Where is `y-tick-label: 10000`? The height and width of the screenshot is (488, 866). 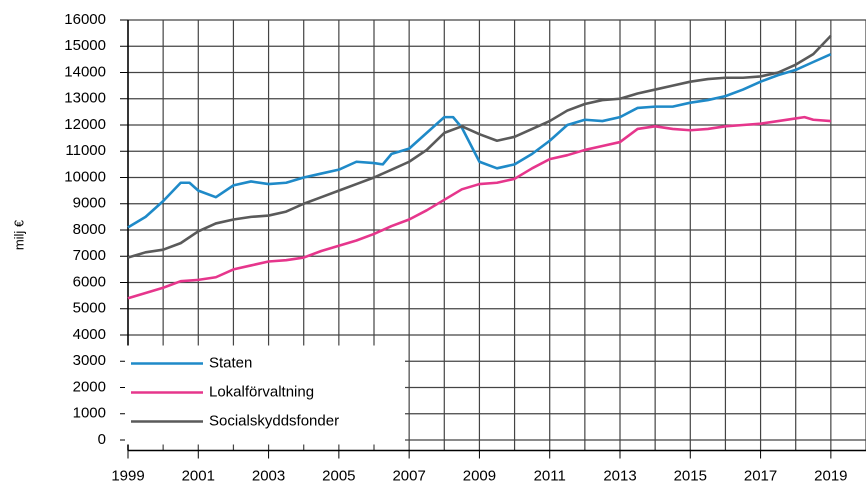
y-tick-label: 10000 is located at coordinates (85, 176).